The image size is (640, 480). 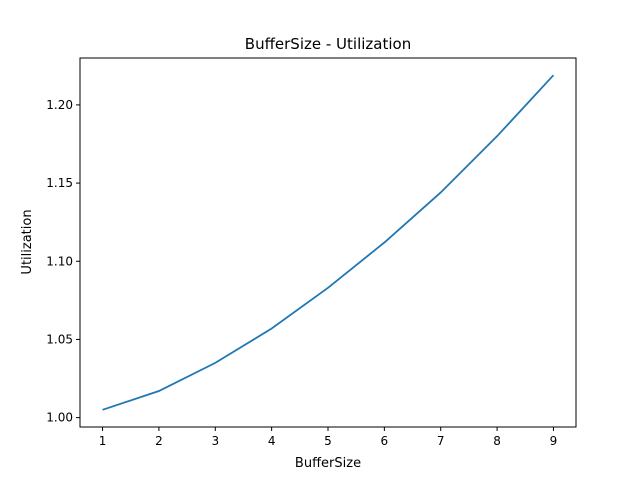 What do you see at coordinates (554, 441) in the screenshot?
I see `x-tick-label: 9` at bounding box center [554, 441].